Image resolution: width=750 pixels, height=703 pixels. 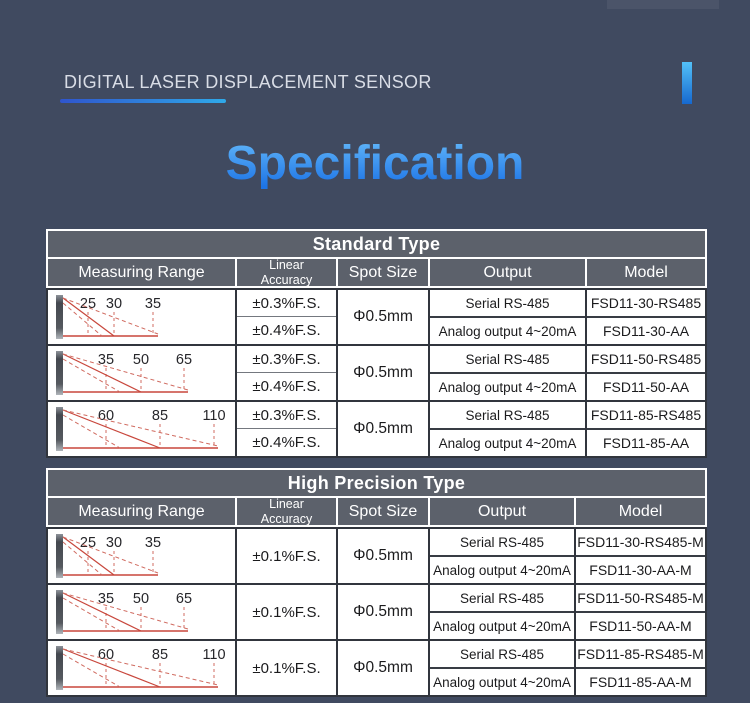 I want to click on section-title: Specification, so click(x=375, y=164).